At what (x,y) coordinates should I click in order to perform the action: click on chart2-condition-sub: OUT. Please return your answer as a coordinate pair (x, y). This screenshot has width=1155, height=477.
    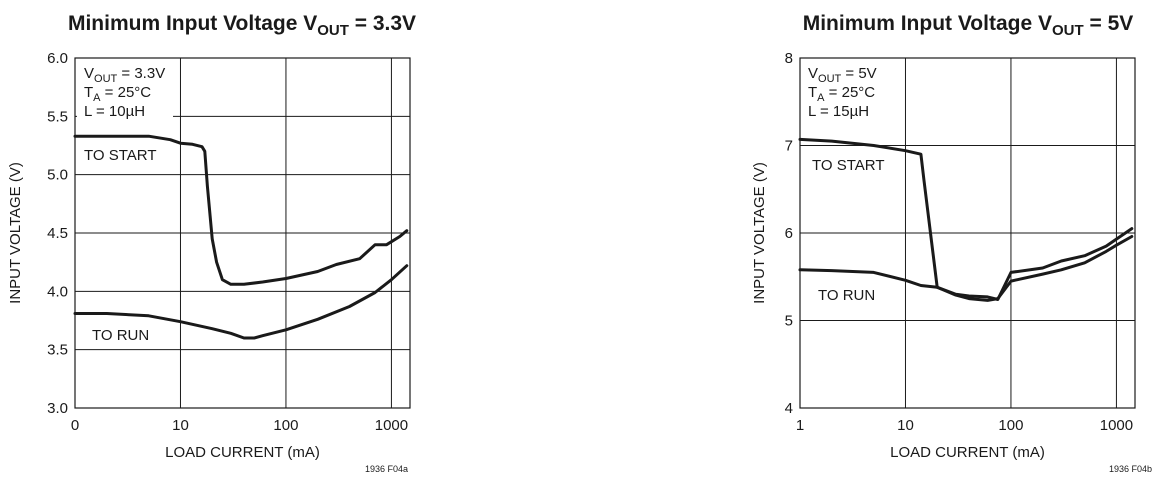
    Looking at the image, I should click on (830, 79).